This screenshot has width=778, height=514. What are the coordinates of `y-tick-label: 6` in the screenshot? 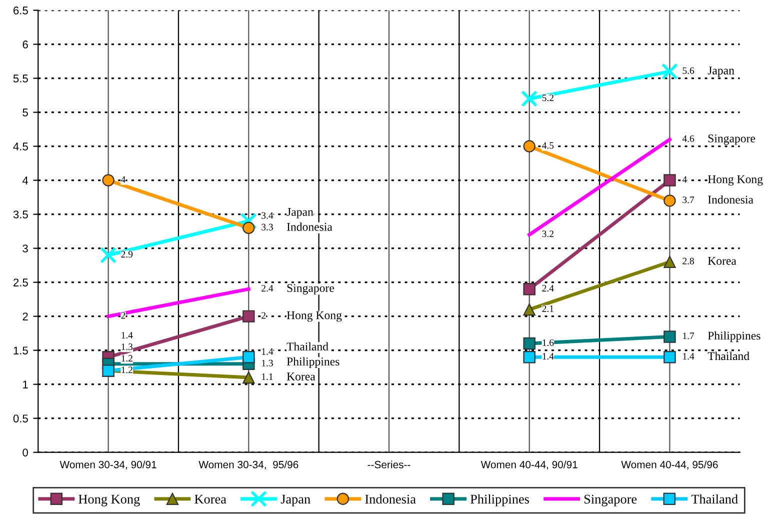 It's located at (25, 44).